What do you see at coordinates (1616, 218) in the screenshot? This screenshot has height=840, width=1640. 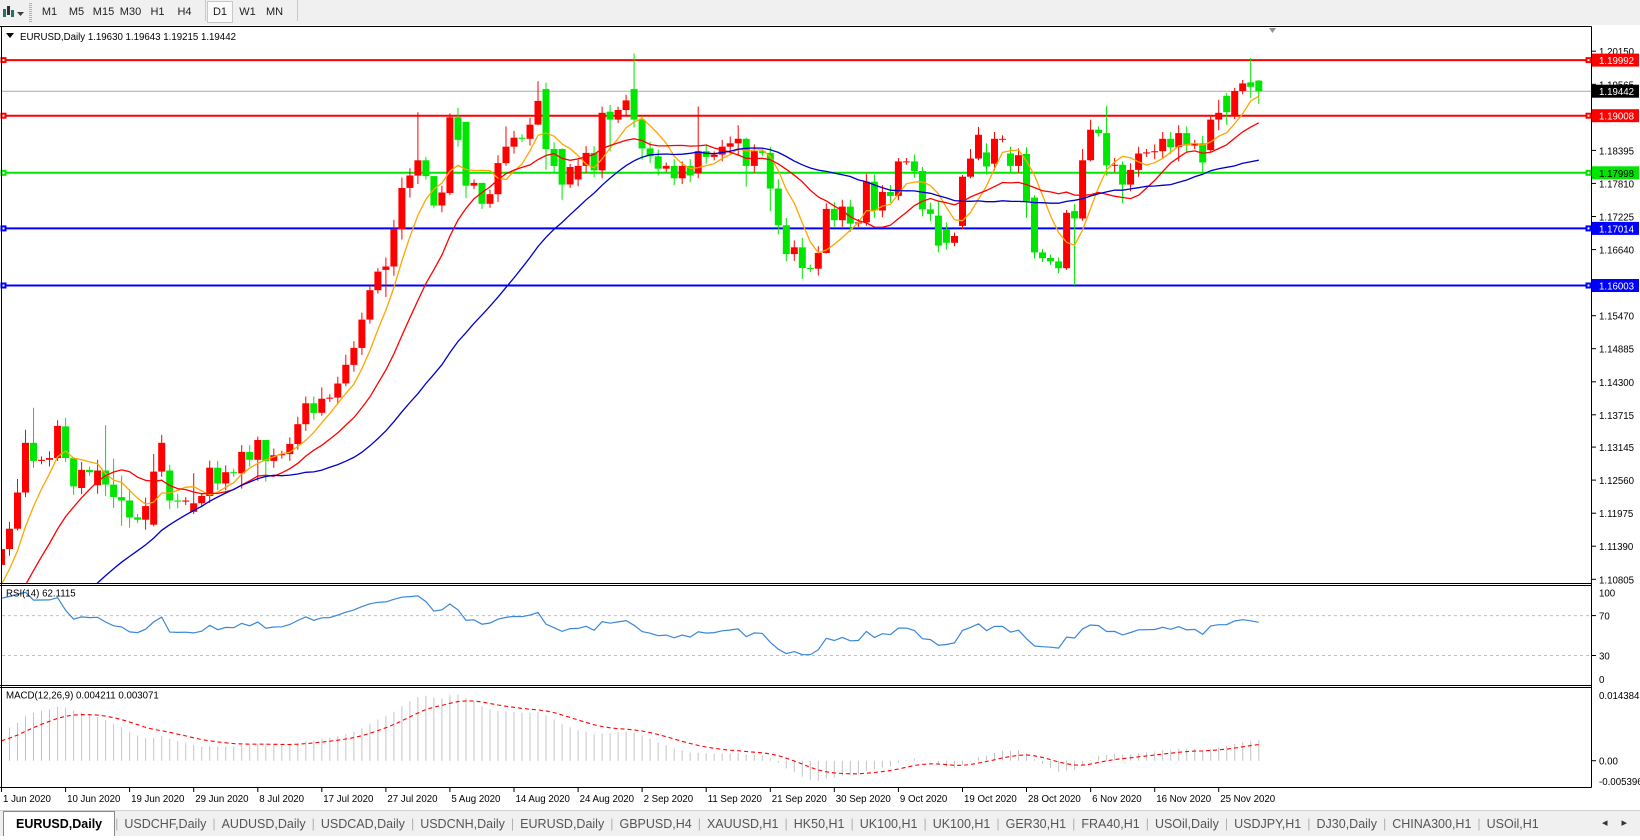 I see `svg-text: 1.17225` at bounding box center [1616, 218].